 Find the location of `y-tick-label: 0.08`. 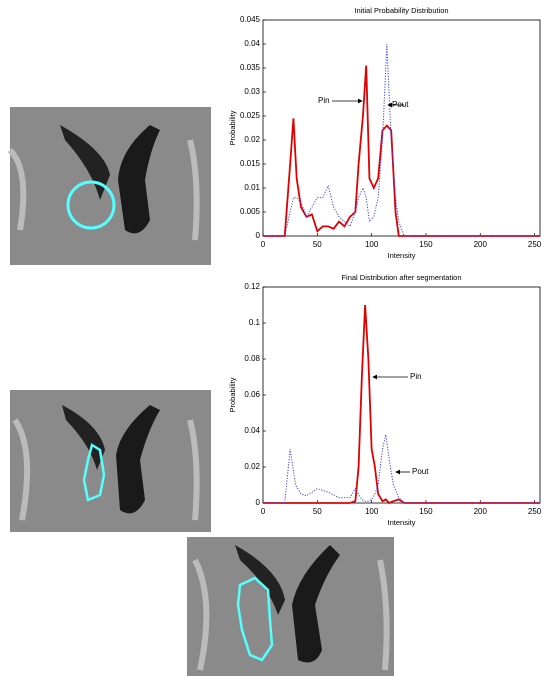

y-tick-label: 0.08 is located at coordinates (252, 358).